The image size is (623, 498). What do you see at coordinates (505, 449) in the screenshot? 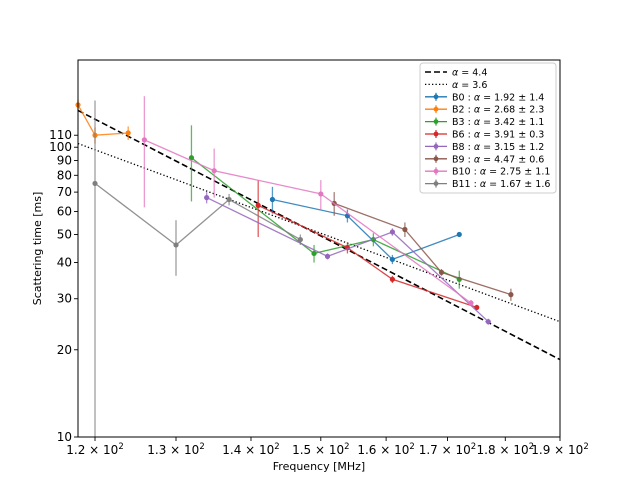
I see `x-tick-label-6: 1.8 × 102` at bounding box center [505, 449].